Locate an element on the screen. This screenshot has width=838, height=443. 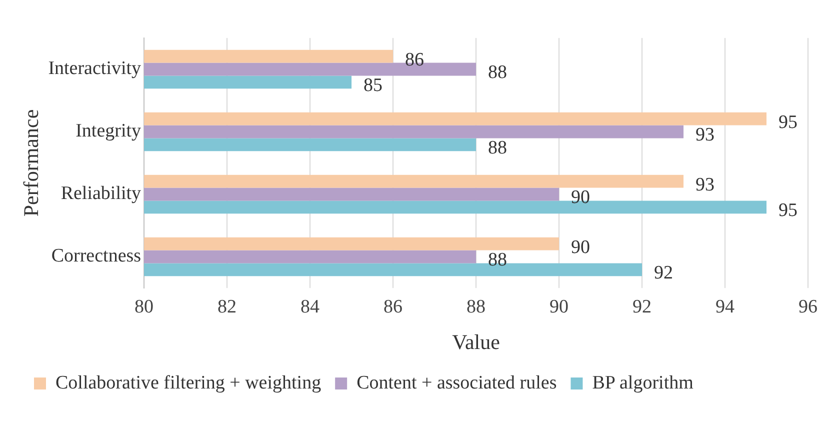
data-label: 92 is located at coordinates (664, 273).